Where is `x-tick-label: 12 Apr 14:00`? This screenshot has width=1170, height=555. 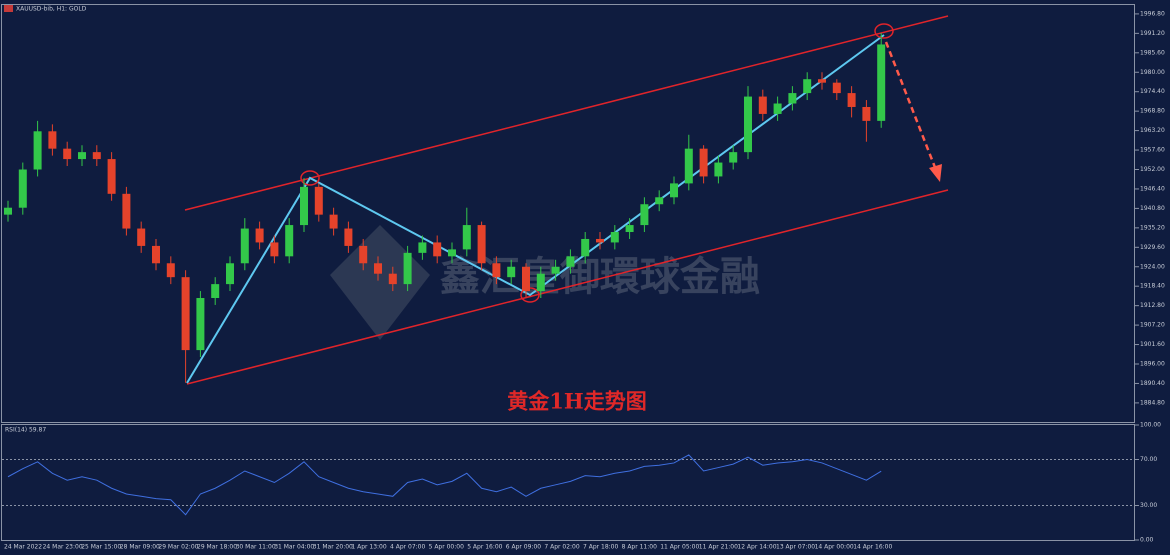
x-tick-label: 12 Apr 14:00 is located at coordinates (756, 547).